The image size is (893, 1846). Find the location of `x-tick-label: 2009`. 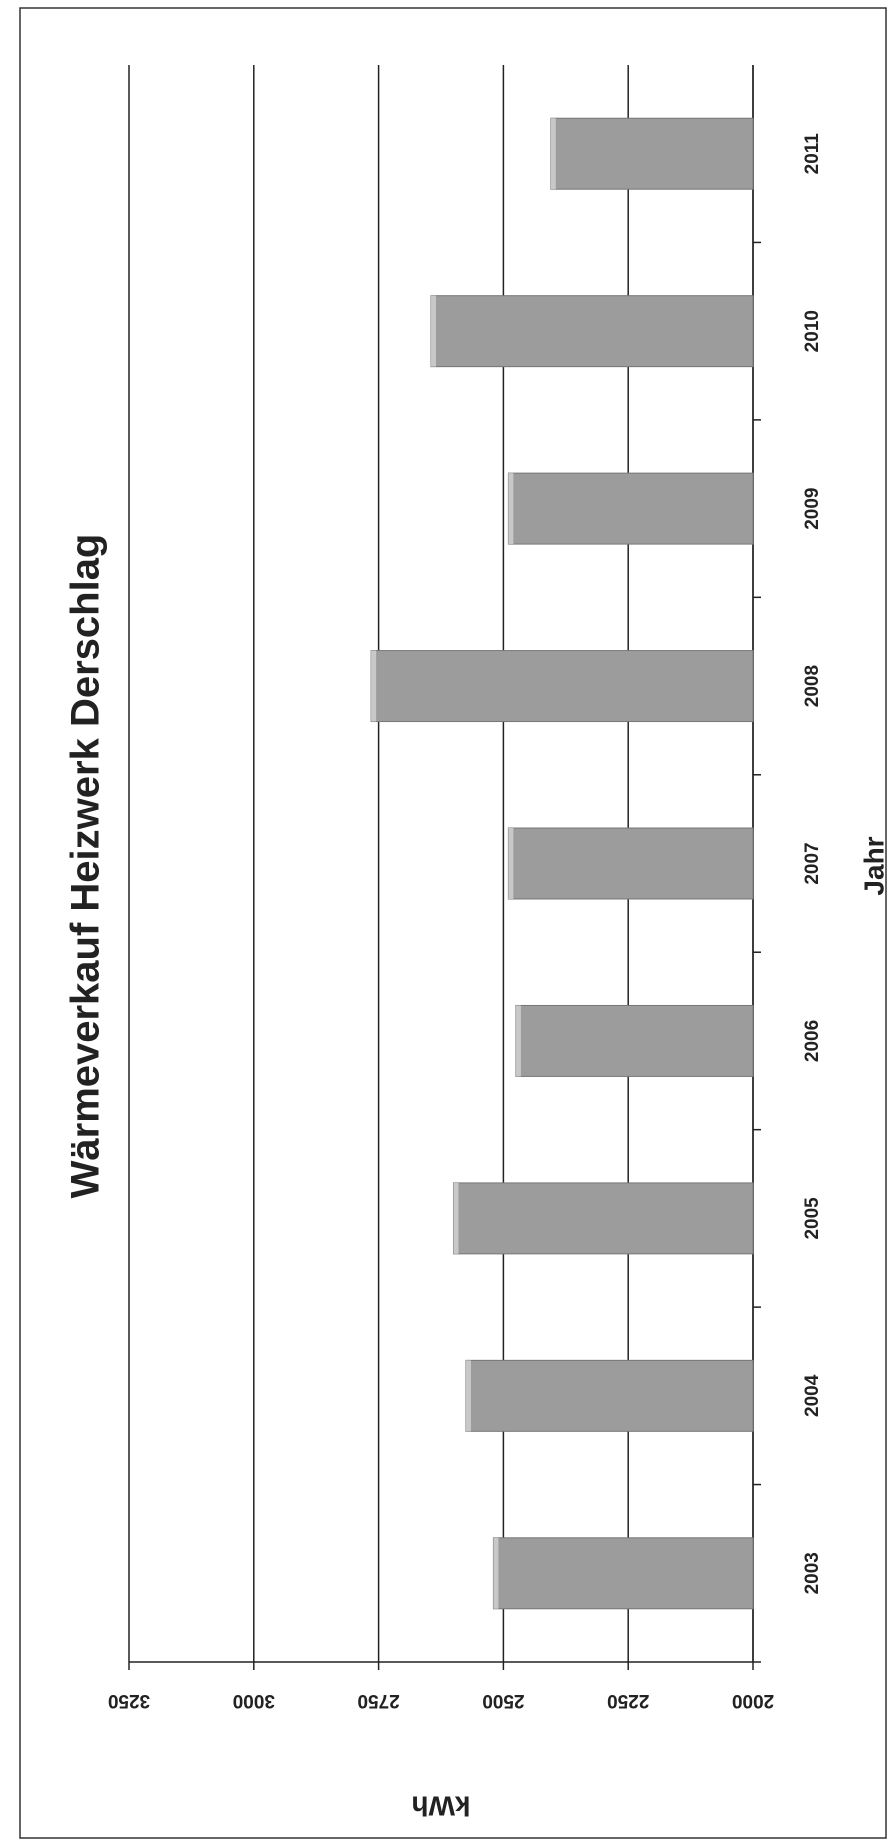

x-tick-label: 2009 is located at coordinates (812, 508).